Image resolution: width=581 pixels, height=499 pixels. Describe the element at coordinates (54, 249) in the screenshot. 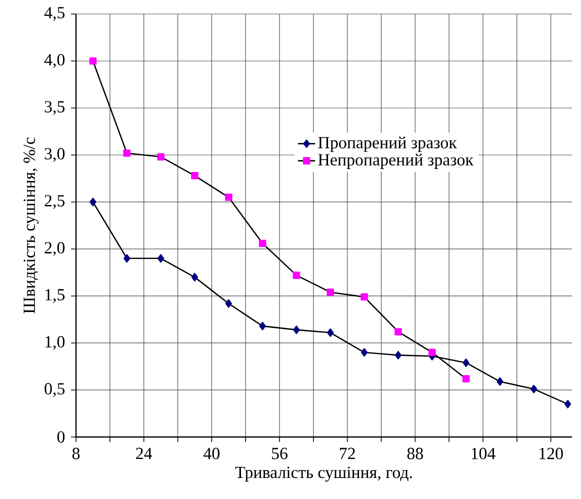

I see `y-tick-label: 2,0` at that location.